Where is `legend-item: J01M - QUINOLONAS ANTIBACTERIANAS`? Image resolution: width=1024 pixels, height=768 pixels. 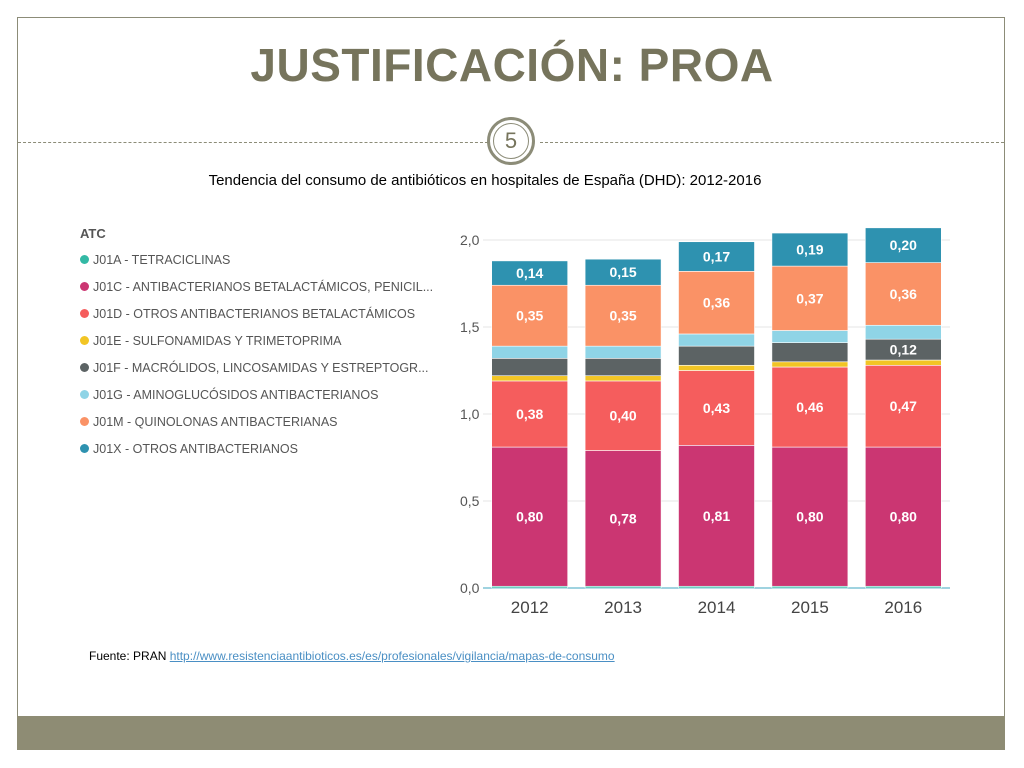 legend-item: J01M - QUINOLONAS ANTIBACTERIANAS is located at coordinates (260, 421).